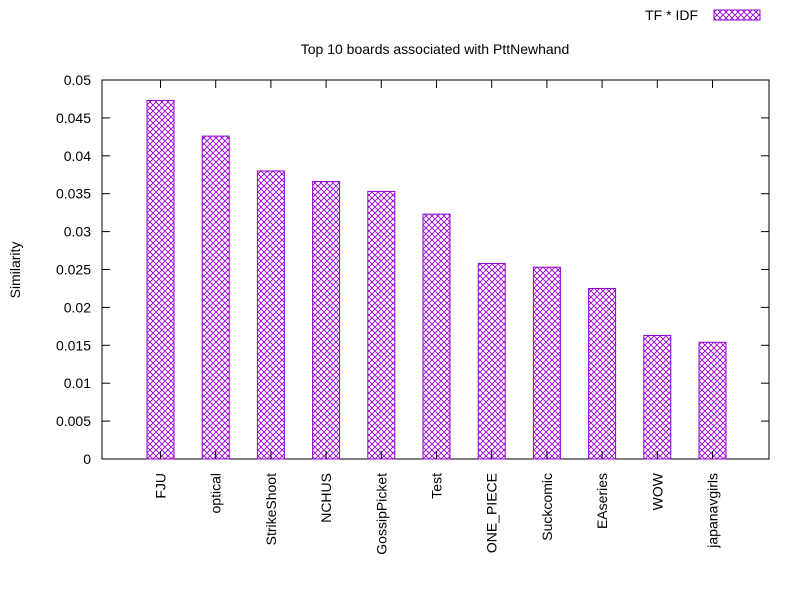  Describe the element at coordinates (712, 400) in the screenshot. I see `bar-japanavgirls` at that location.